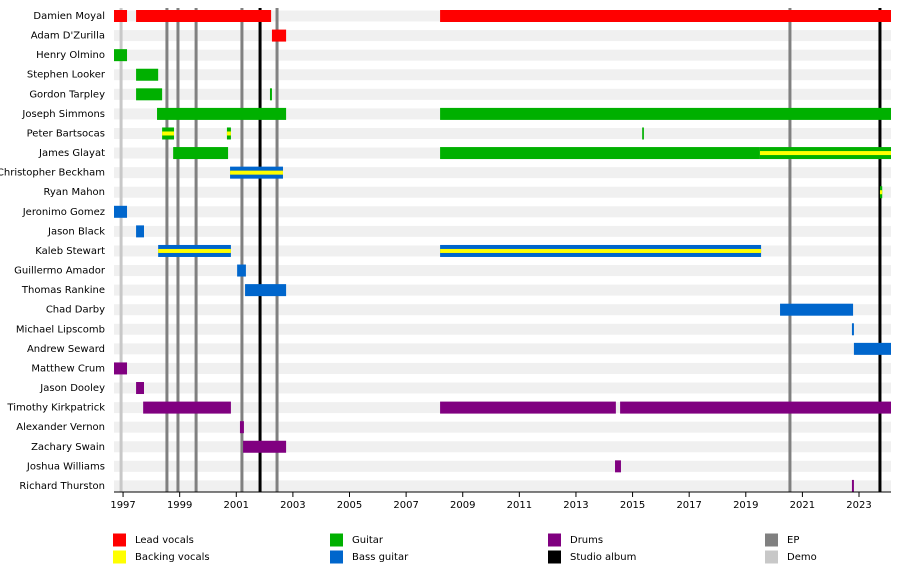 Image resolution: width=900 pixels, height=570 pixels. I want to click on x-tick-label: 2013, so click(575, 505).